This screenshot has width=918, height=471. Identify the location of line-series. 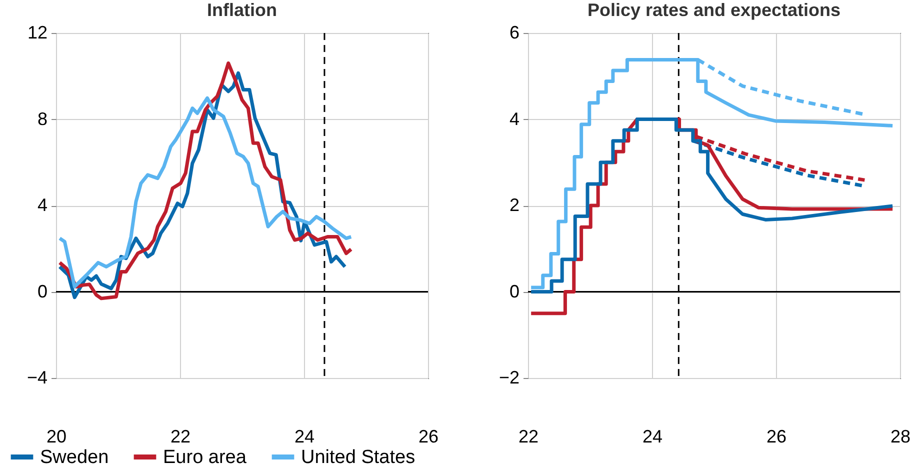
(205, 192).